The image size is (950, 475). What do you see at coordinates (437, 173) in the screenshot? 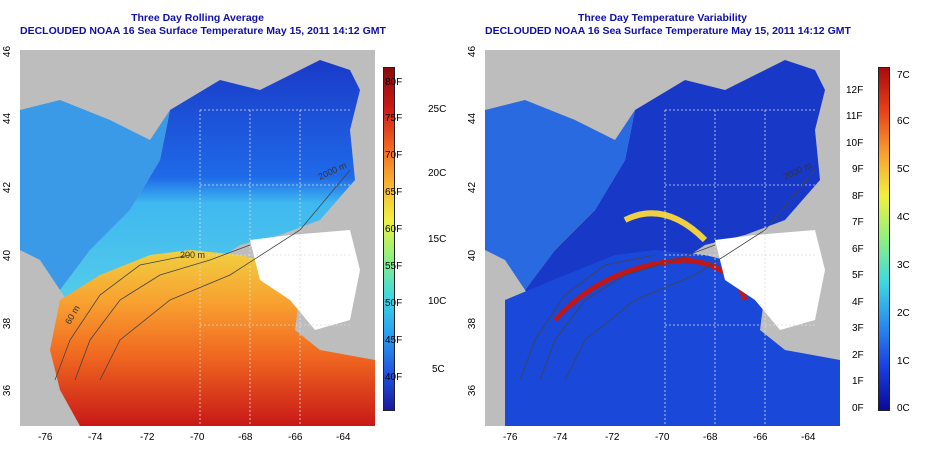
I see `colorbar-label: 20C` at bounding box center [437, 173].